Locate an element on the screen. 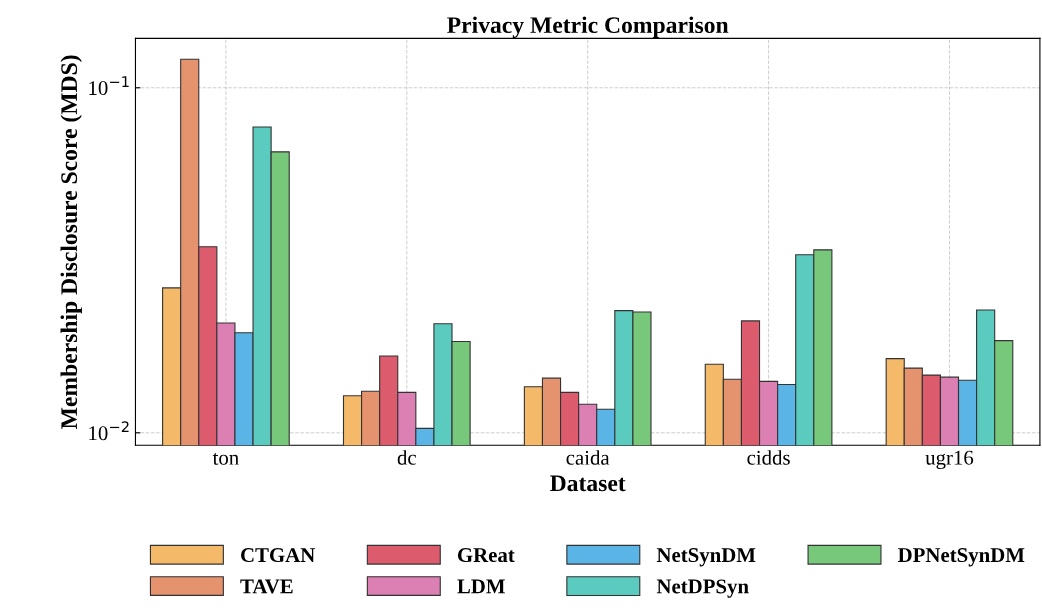  legend-label: NetSynDM is located at coordinates (706, 557).